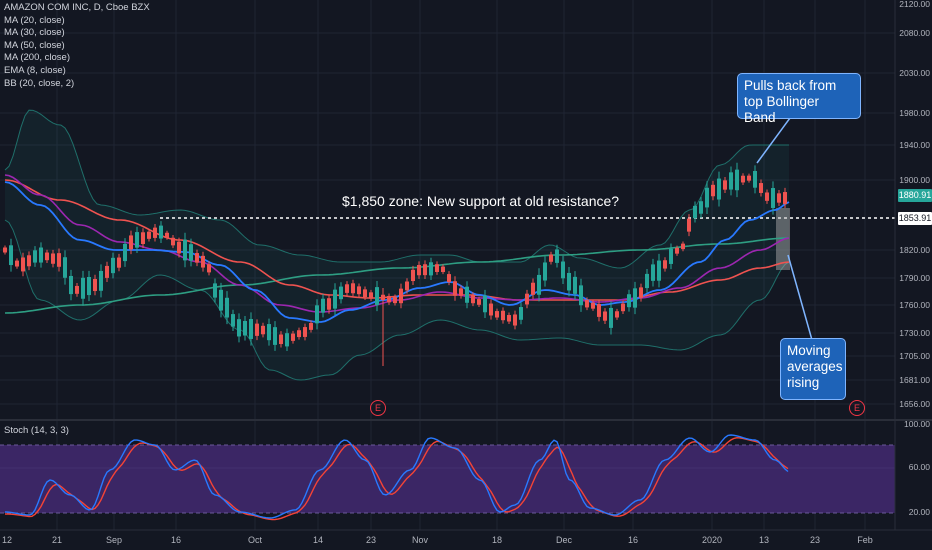  I want to click on time-tick: 16, so click(176, 540).